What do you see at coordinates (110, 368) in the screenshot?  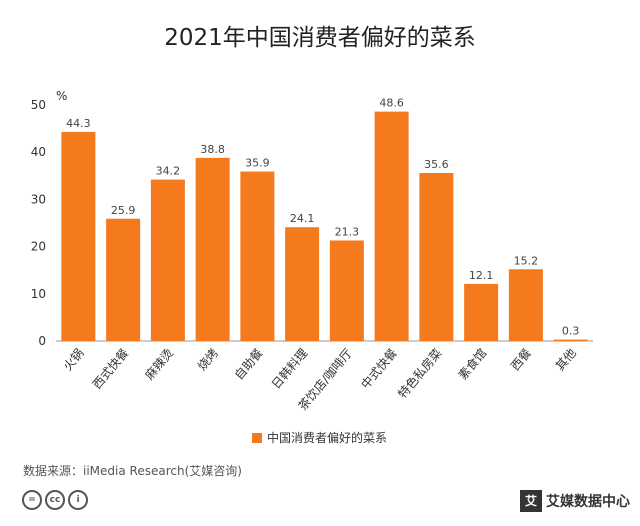 I see `x-tick-label: 西式快餐` at bounding box center [110, 368].